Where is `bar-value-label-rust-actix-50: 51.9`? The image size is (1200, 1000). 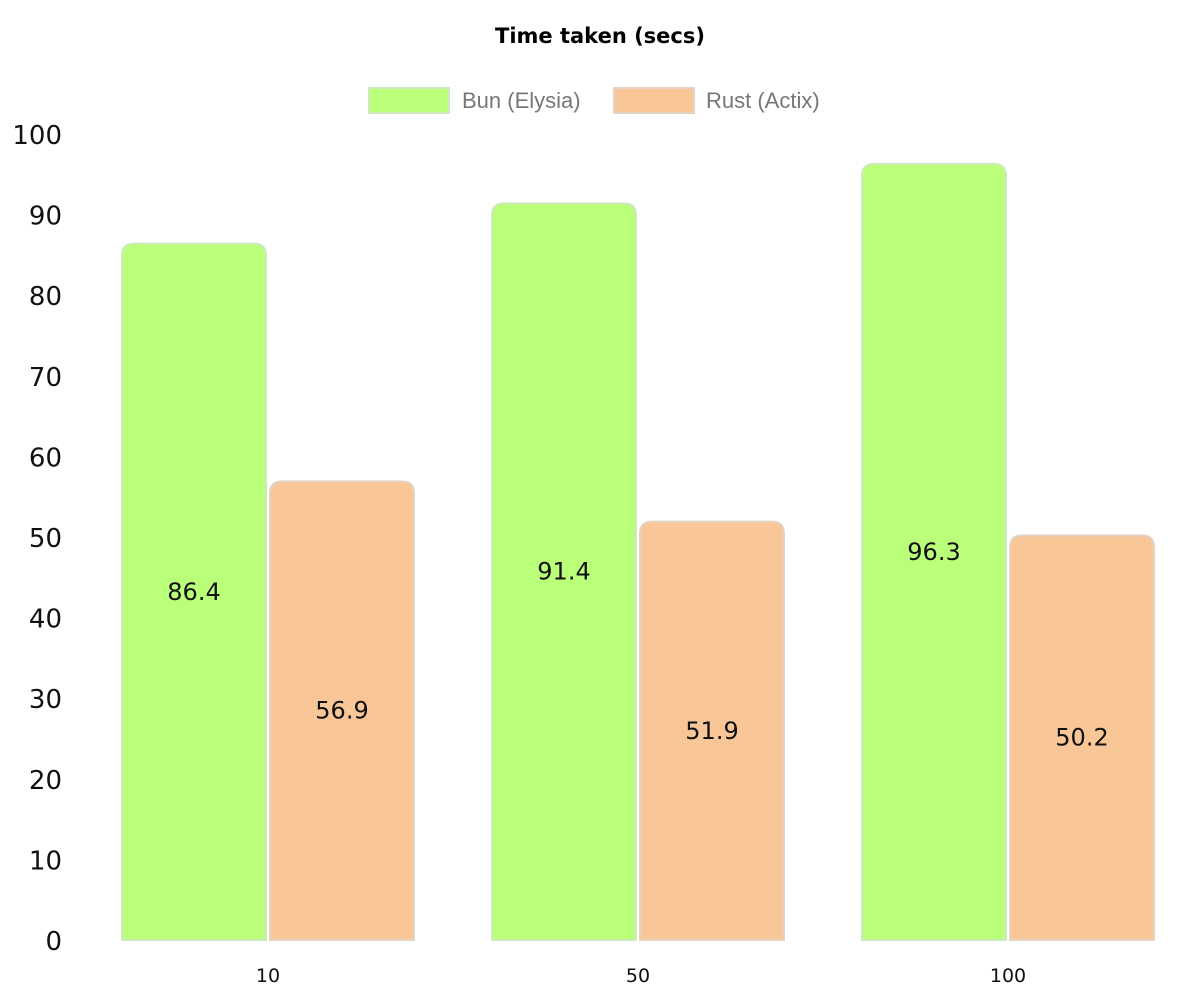
bar-value-label-rust-actix-50: 51.9 is located at coordinates (711, 731).